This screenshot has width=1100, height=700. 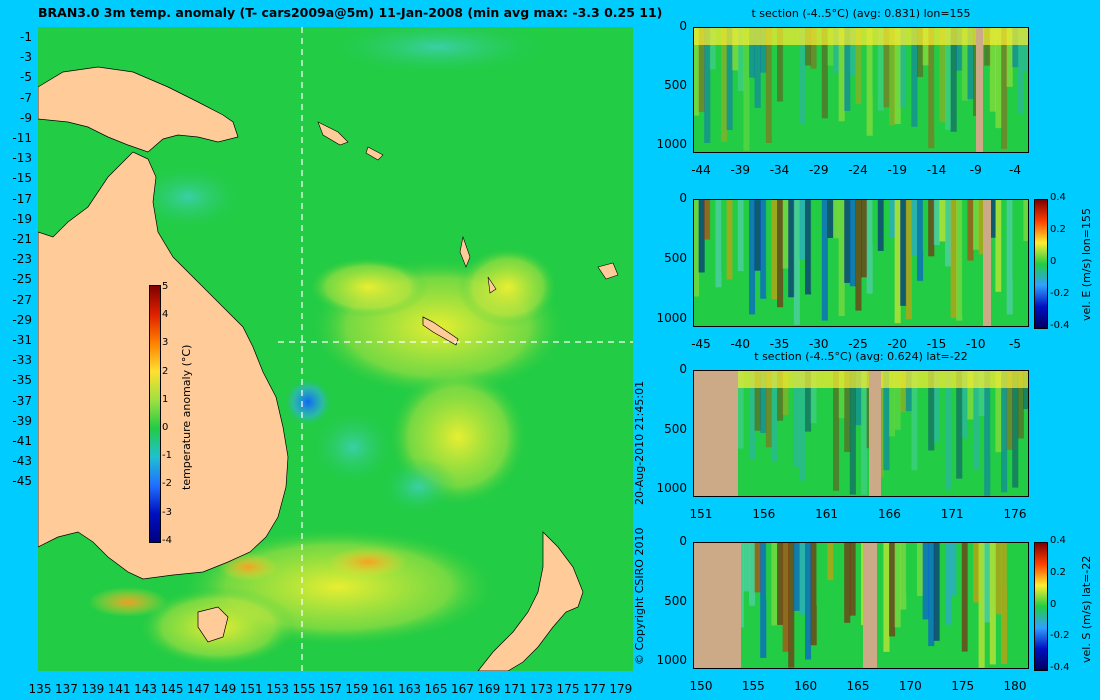 I want to click on colorbar-tick-label: 2, so click(x=165, y=371).